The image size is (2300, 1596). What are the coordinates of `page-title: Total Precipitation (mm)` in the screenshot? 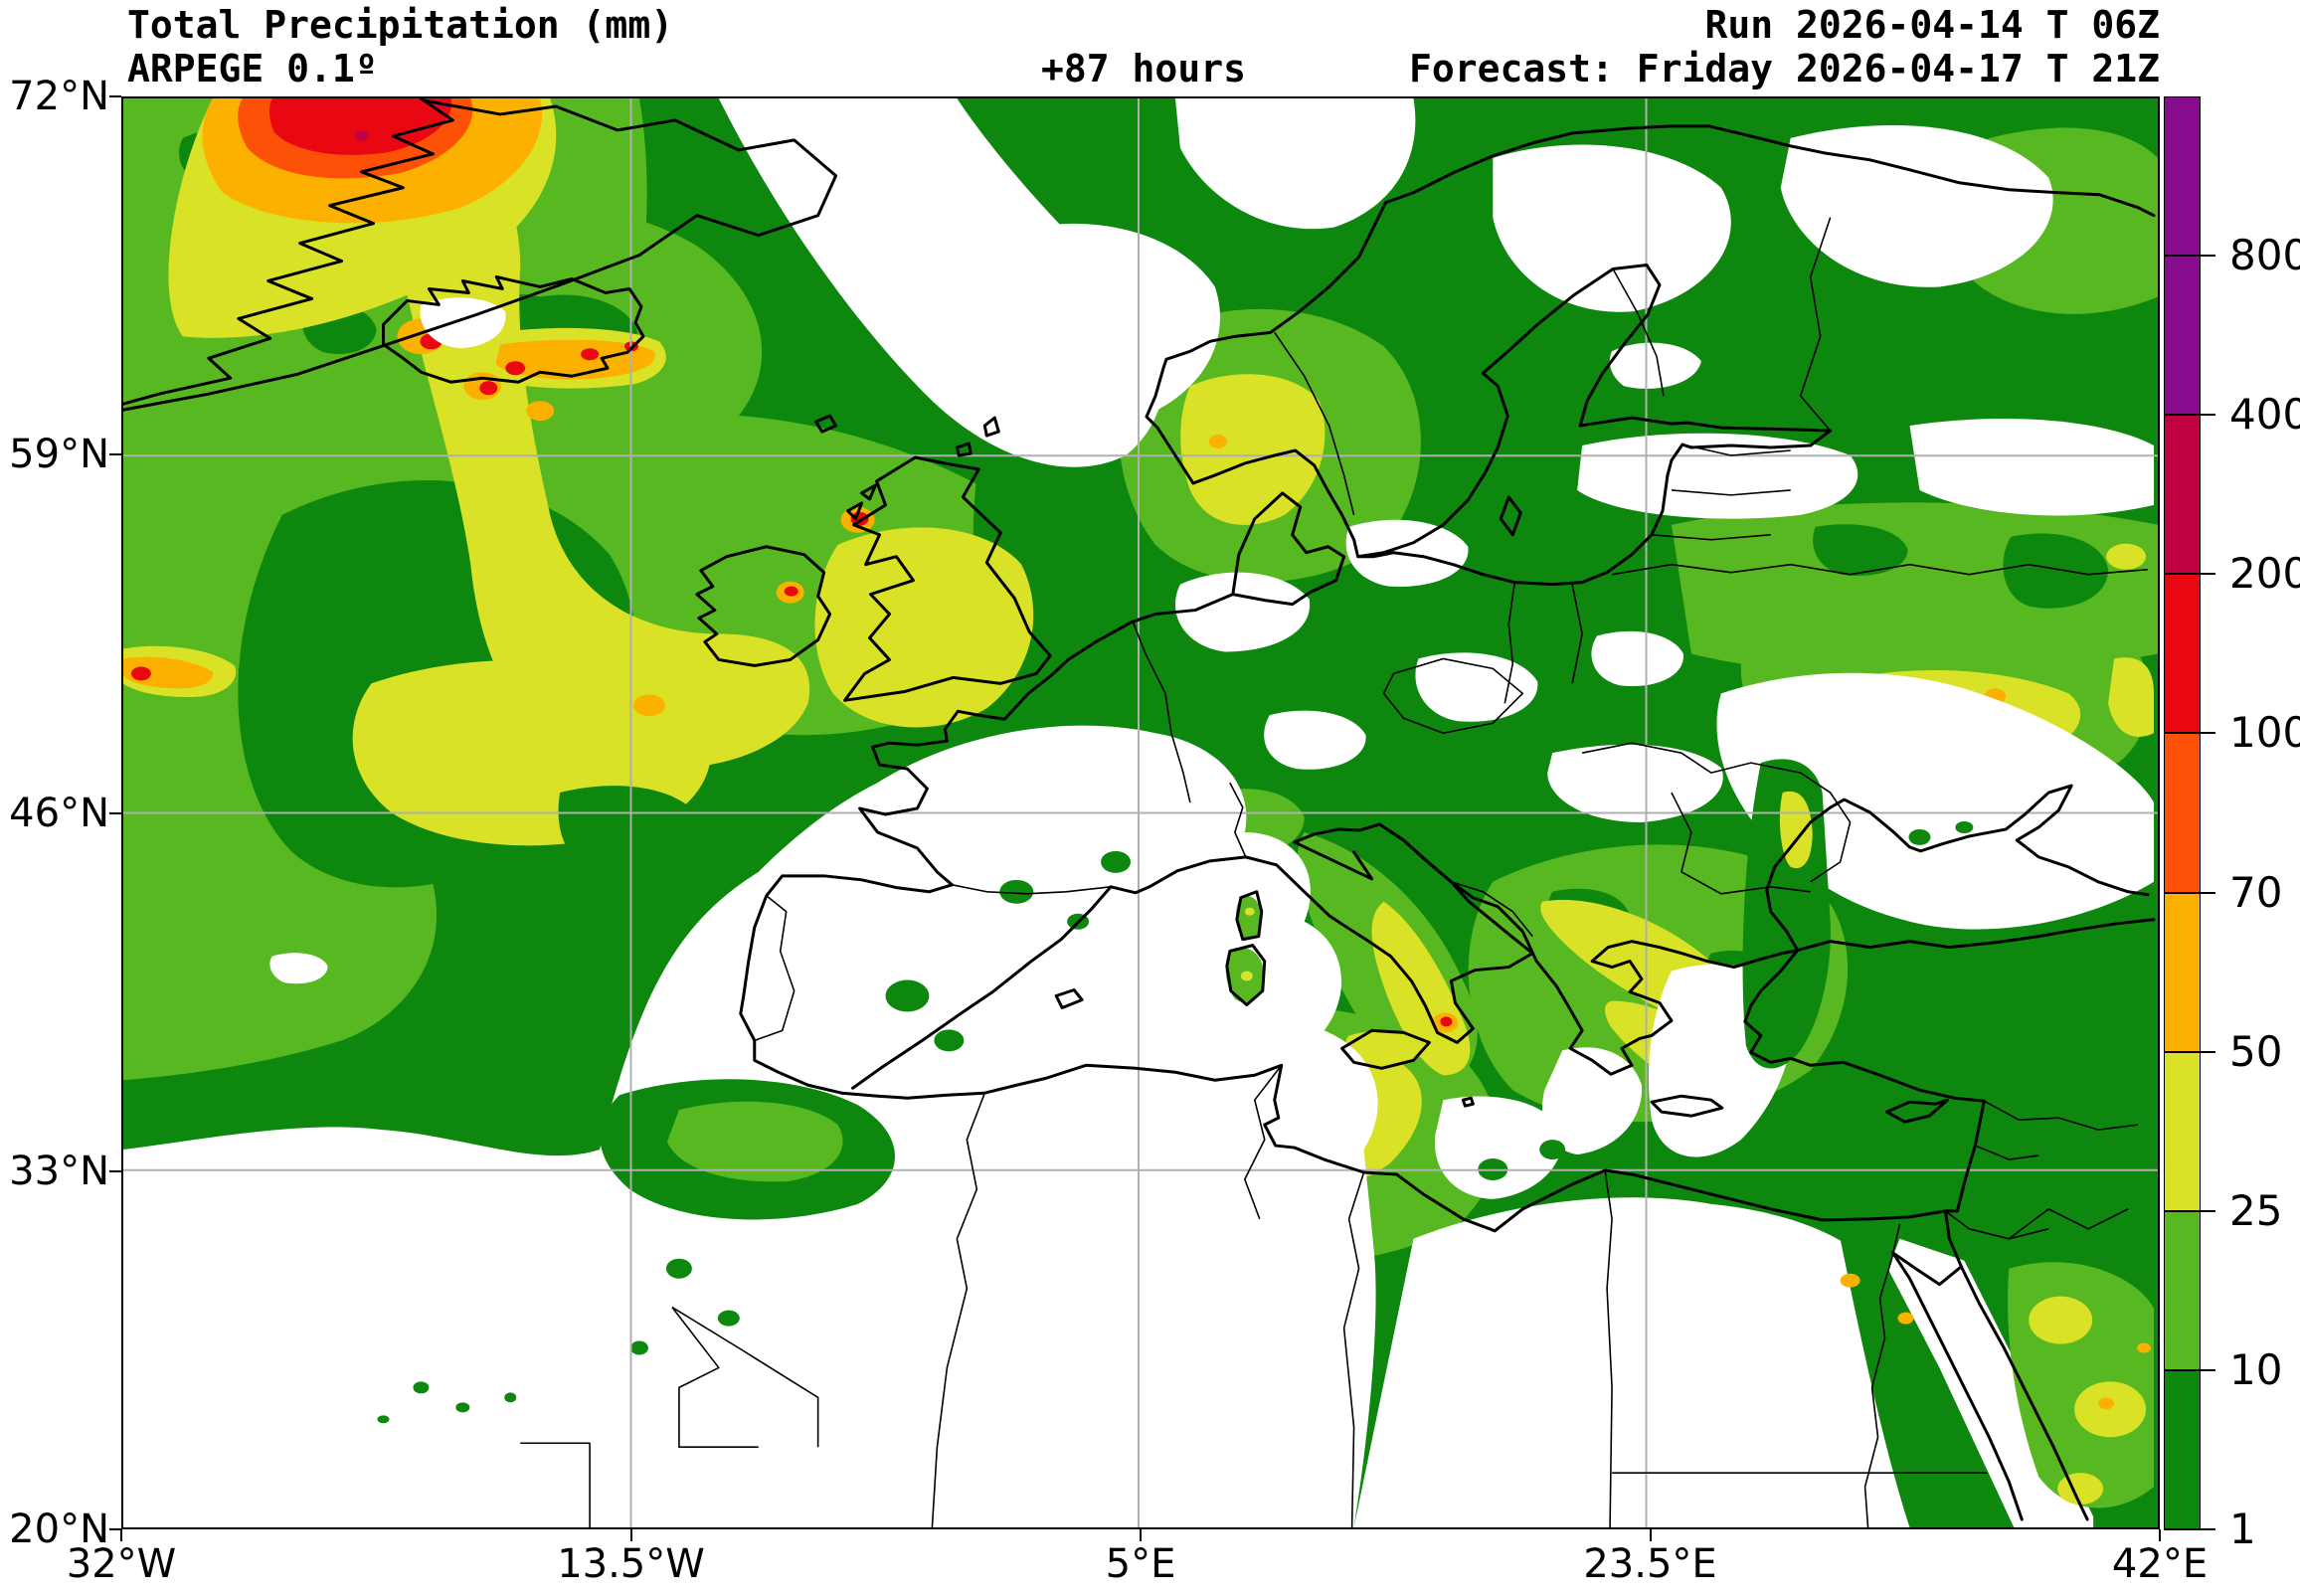 It's located at (400, 25).